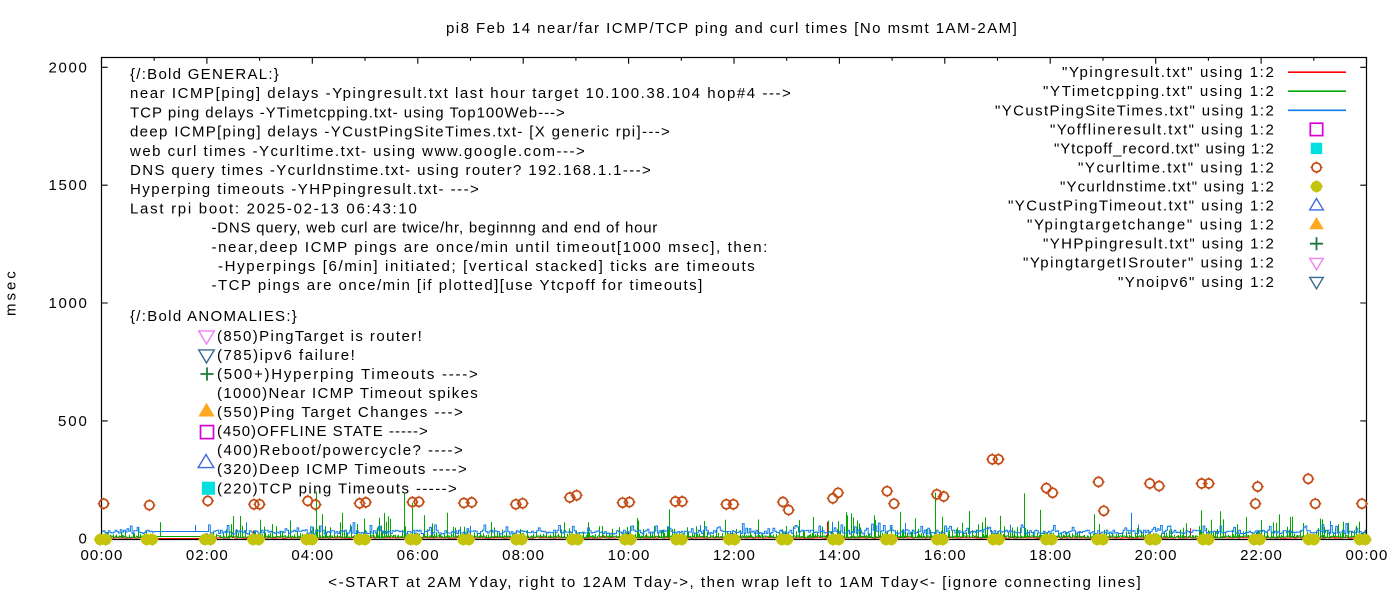  Describe the element at coordinates (319, 336) in the screenshot. I see `svg-text: (850)PingTarget is router!` at that location.